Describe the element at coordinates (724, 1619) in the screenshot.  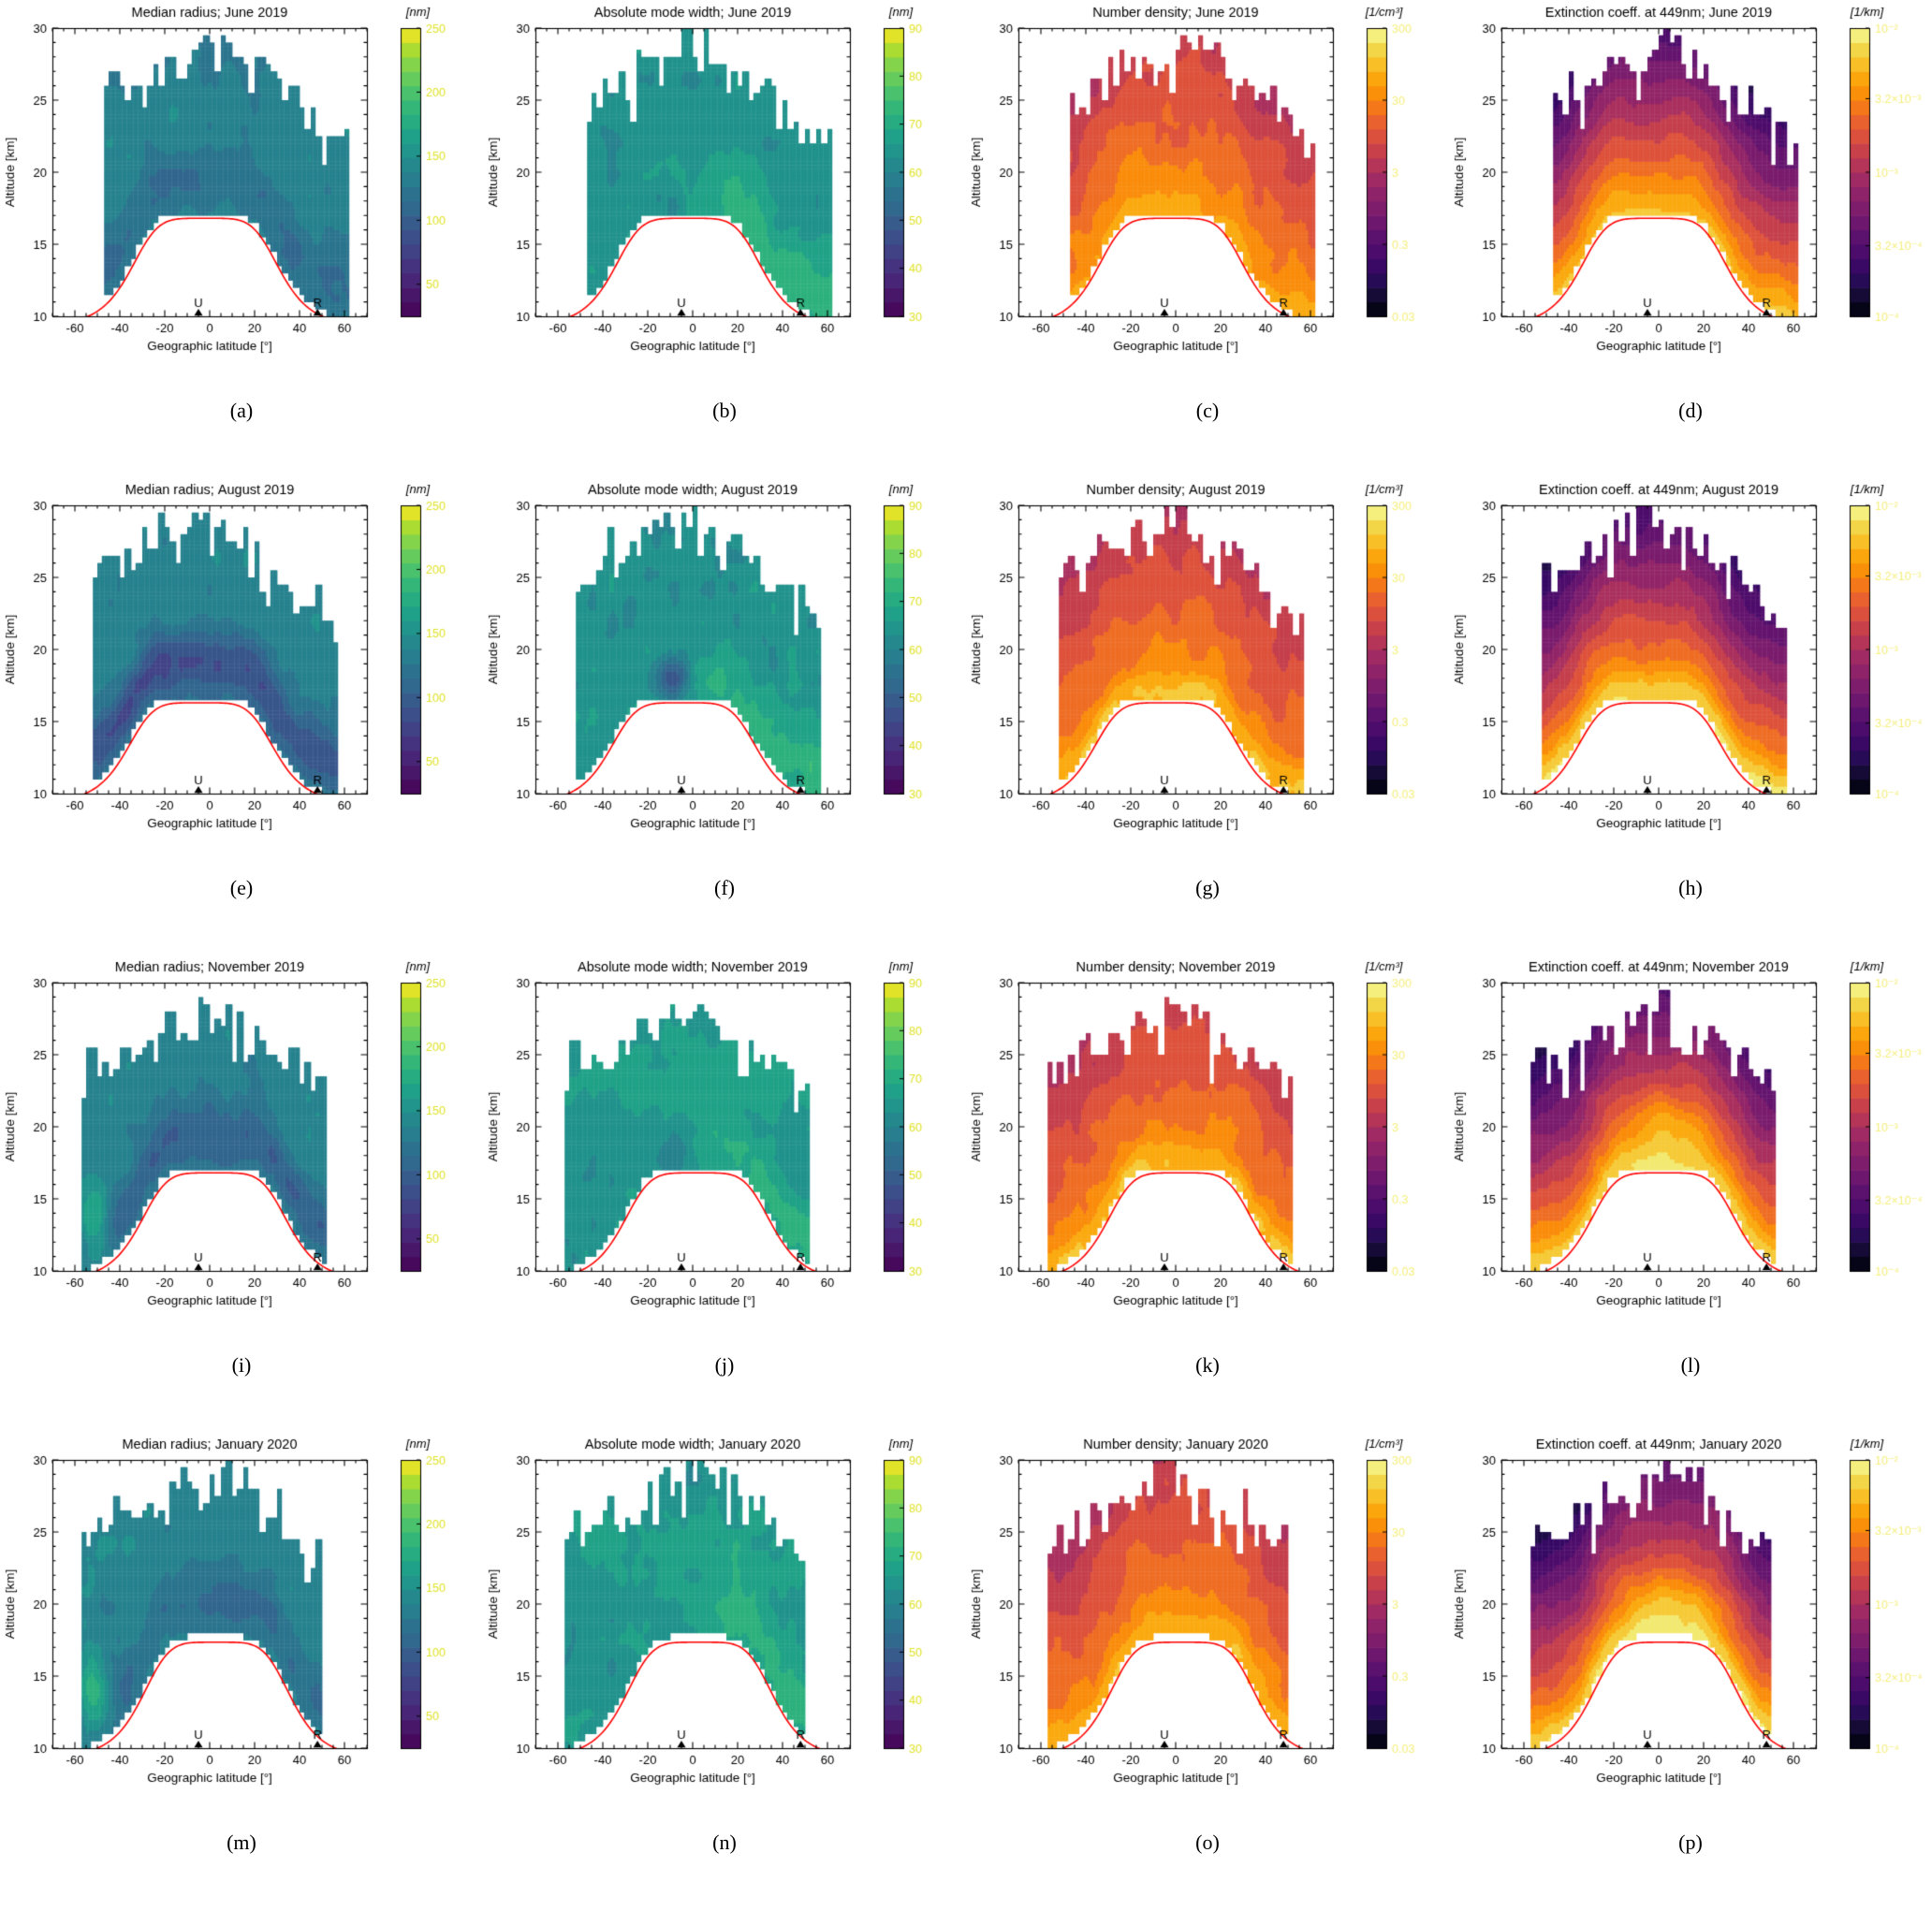
I see `plot-canvas-n` at that location.